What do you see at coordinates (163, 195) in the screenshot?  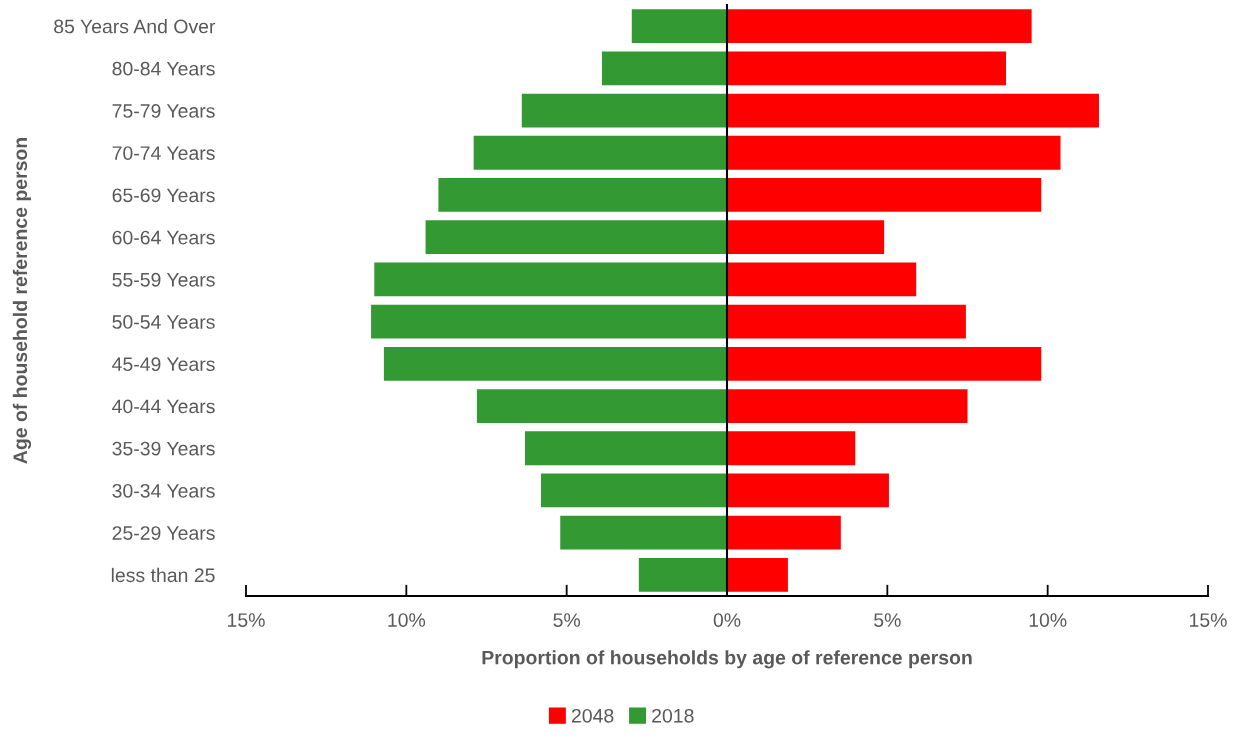 I see `y-tick-label: 65-69 Years` at bounding box center [163, 195].